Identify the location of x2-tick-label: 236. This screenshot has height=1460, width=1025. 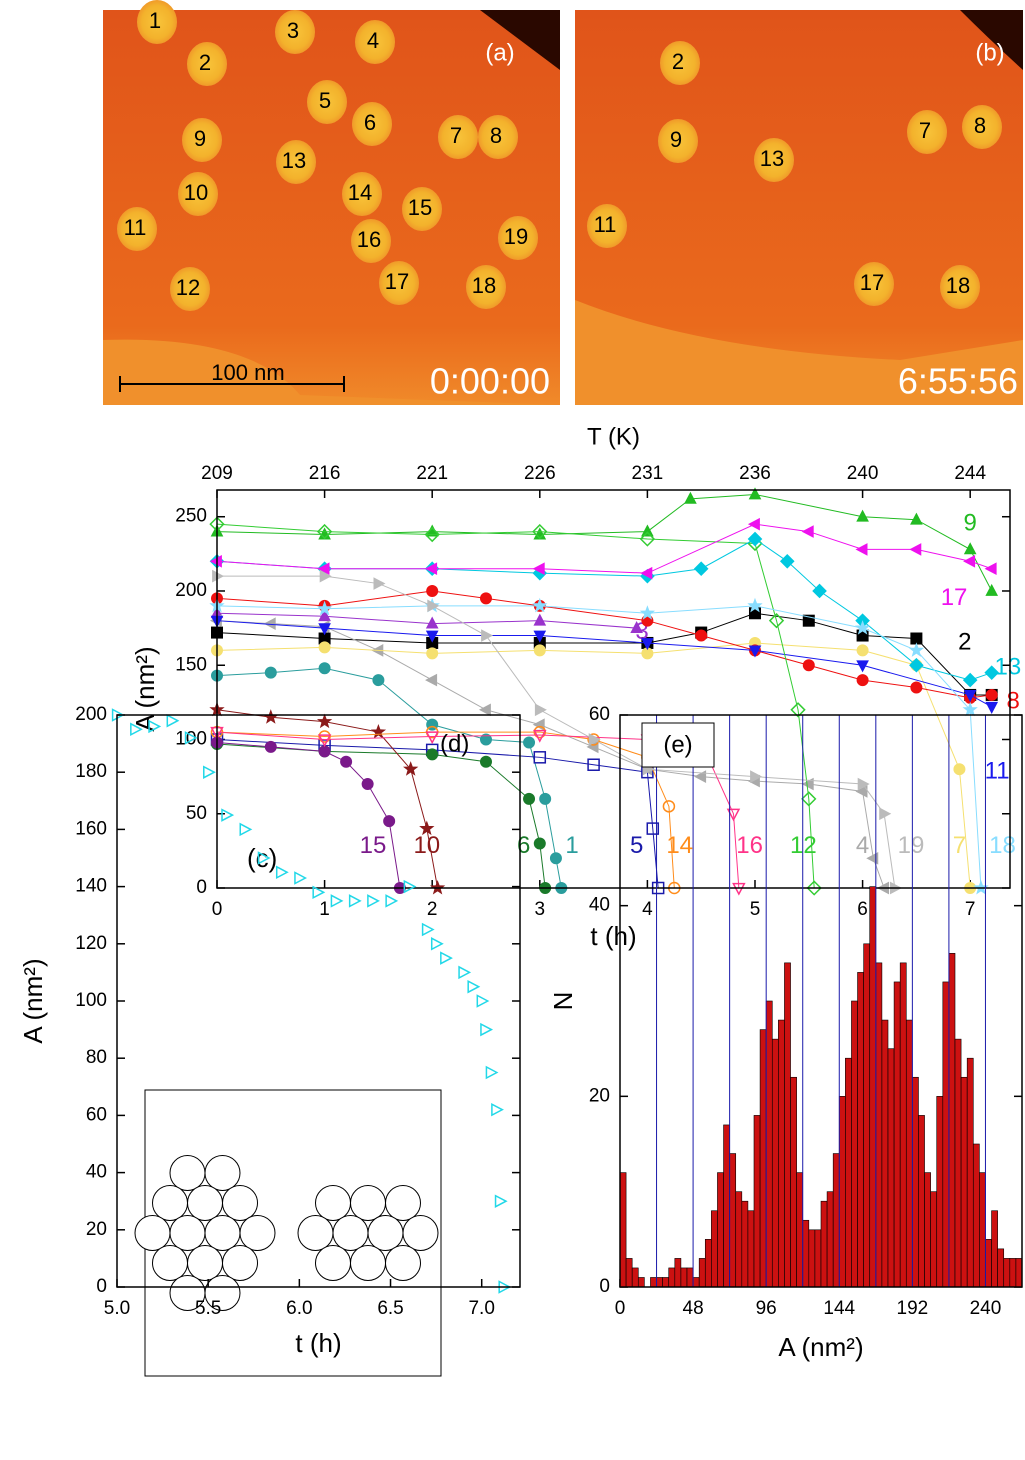
(755, 473).